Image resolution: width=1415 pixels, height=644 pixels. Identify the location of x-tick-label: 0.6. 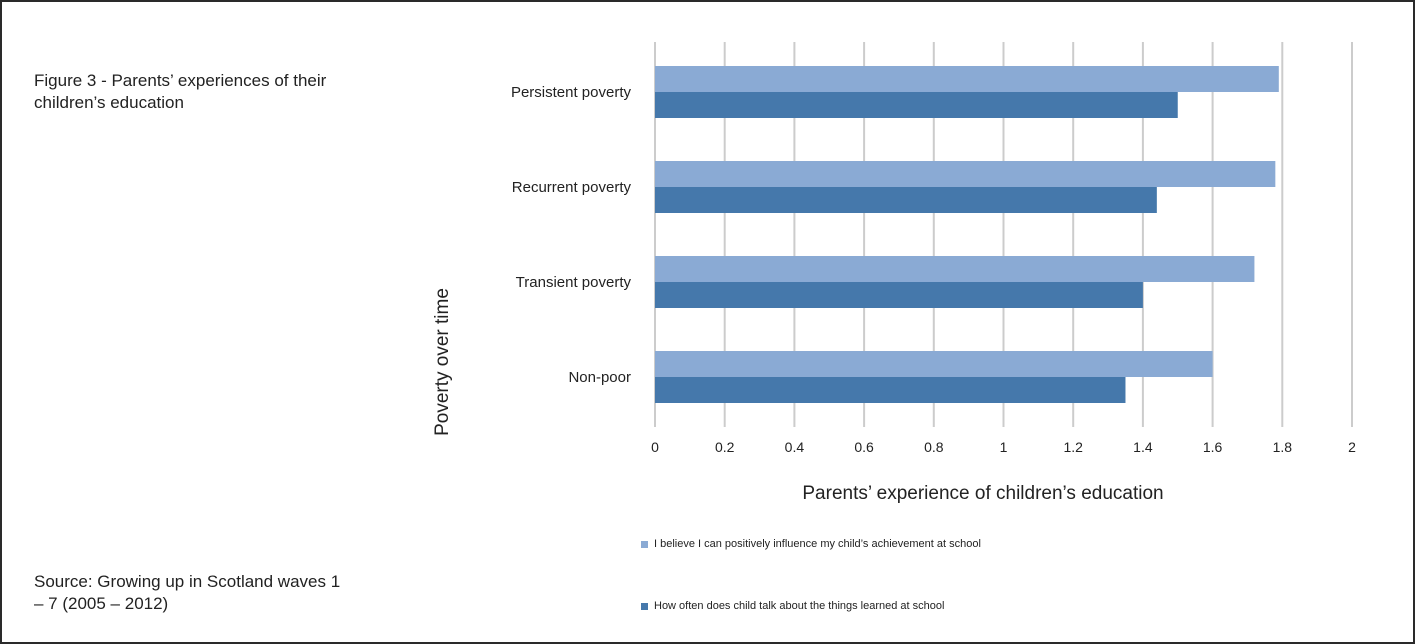
(864, 447).